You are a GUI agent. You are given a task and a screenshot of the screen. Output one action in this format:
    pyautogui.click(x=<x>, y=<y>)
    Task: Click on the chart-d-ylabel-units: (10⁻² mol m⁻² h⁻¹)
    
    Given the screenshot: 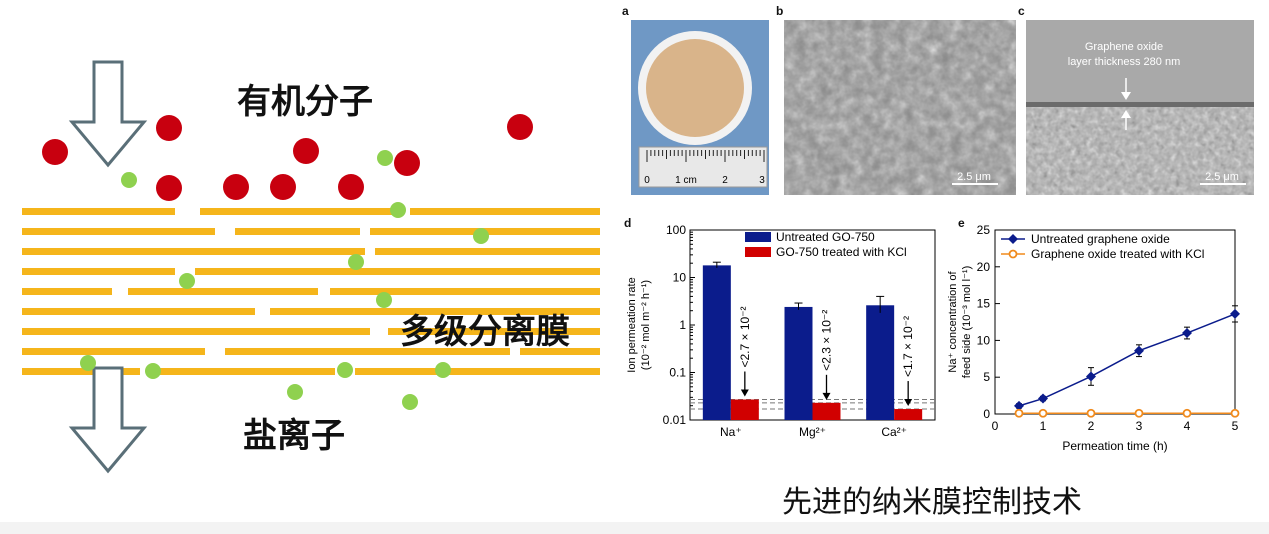 What is the action you would take?
    pyautogui.click(x=646, y=325)
    